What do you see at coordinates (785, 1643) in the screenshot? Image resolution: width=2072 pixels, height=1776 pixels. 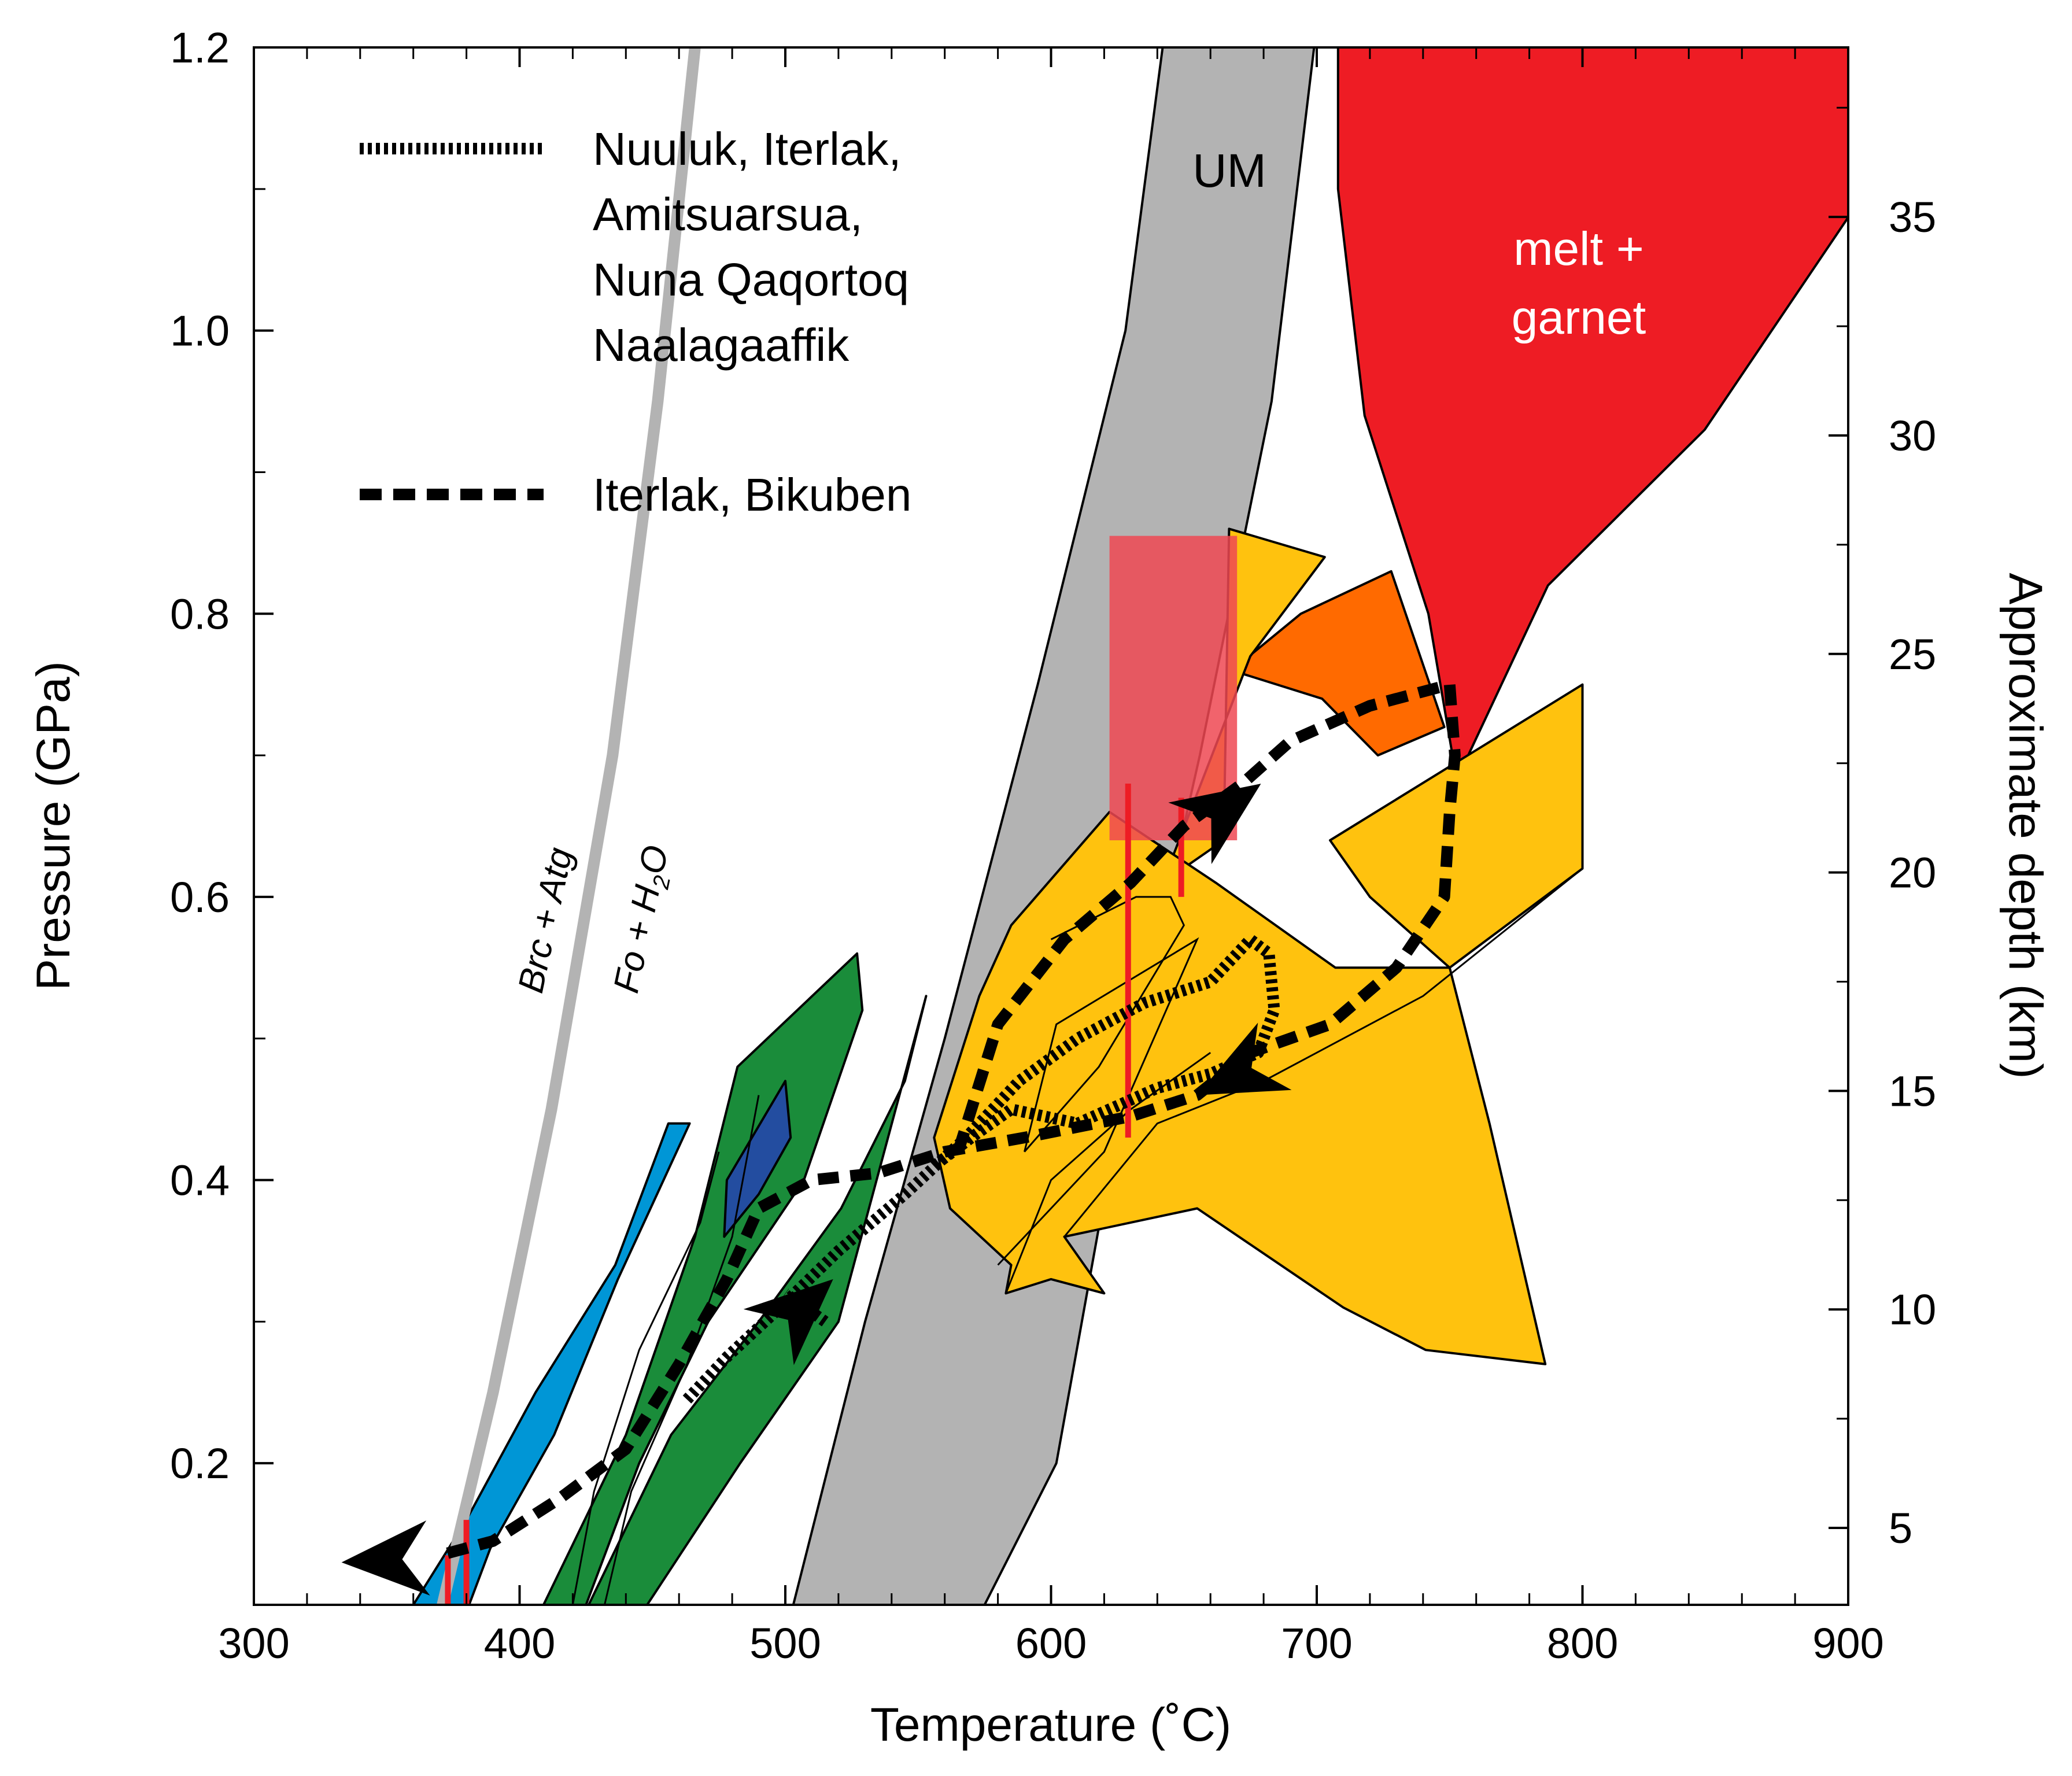 I see `x-tick-label: 500` at bounding box center [785, 1643].